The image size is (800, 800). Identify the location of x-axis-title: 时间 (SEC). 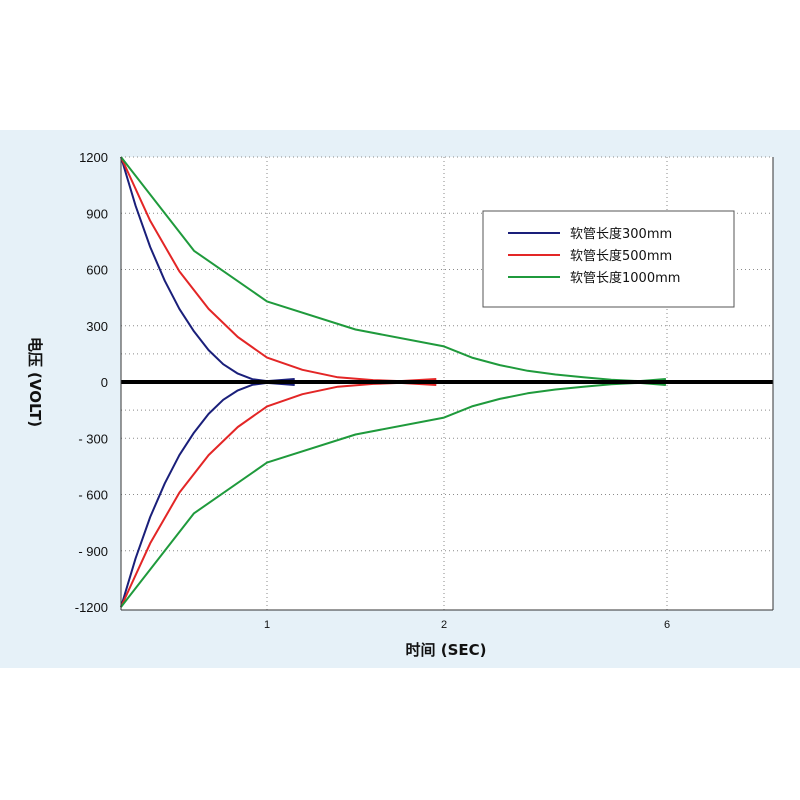
(446, 650).